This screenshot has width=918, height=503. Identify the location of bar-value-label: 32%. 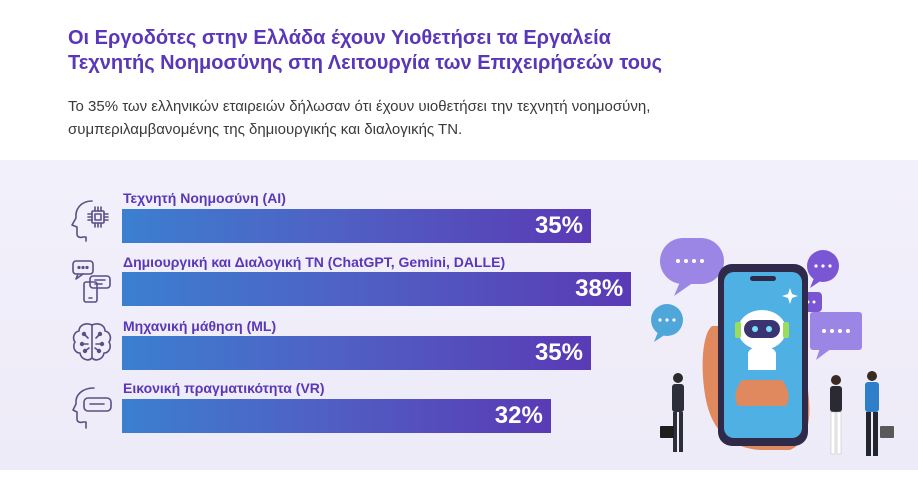
(518, 415).